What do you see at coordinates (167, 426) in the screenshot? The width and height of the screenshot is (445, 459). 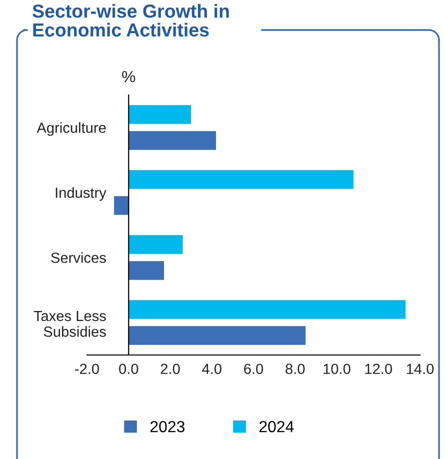 I see `legend-label: 2023` at bounding box center [167, 426].